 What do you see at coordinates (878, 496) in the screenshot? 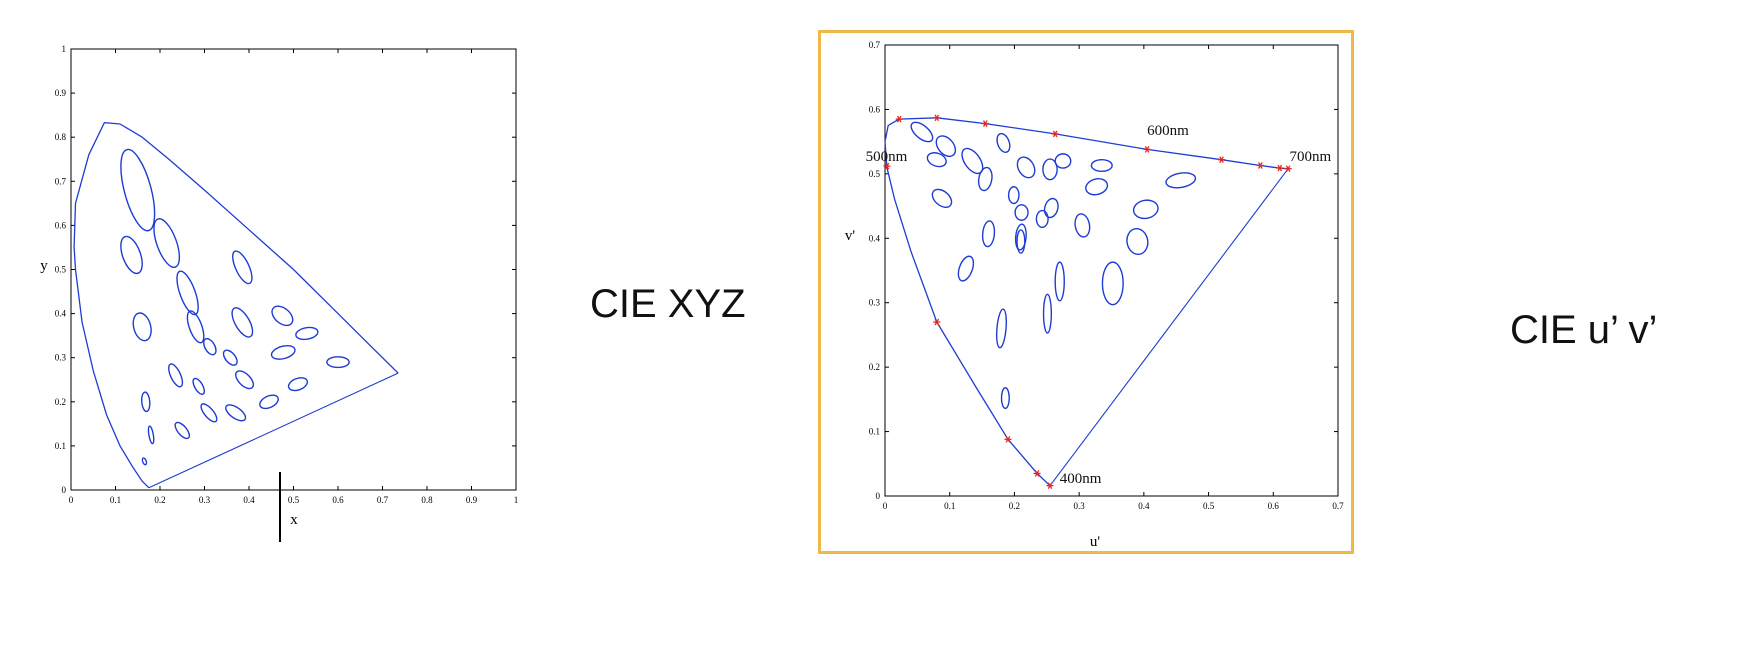
I see `y-tick-label: 0` at bounding box center [878, 496].